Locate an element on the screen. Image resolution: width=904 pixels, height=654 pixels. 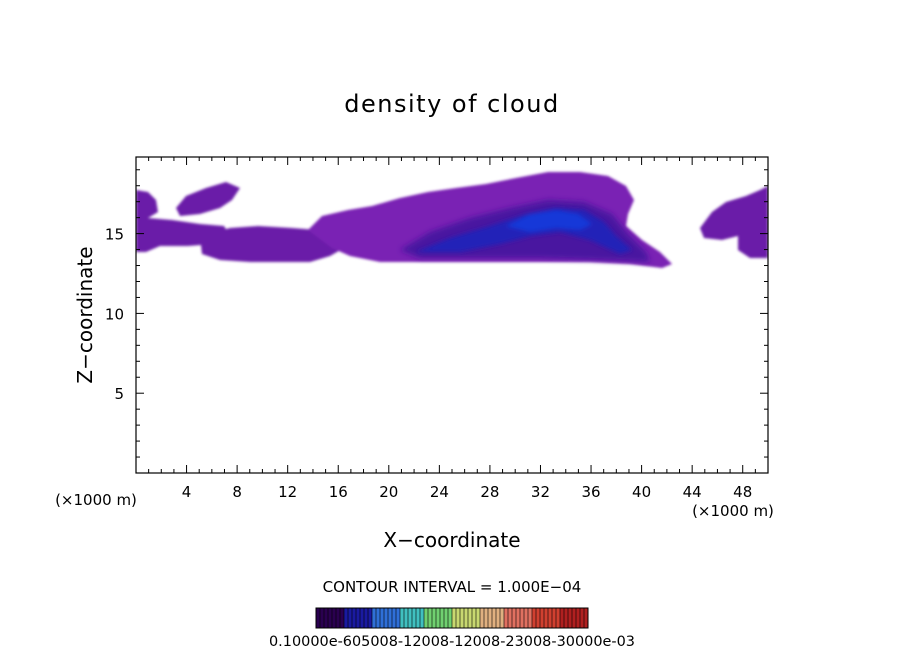
y-axis-label: Z−coordinate is located at coordinates (85, 314).